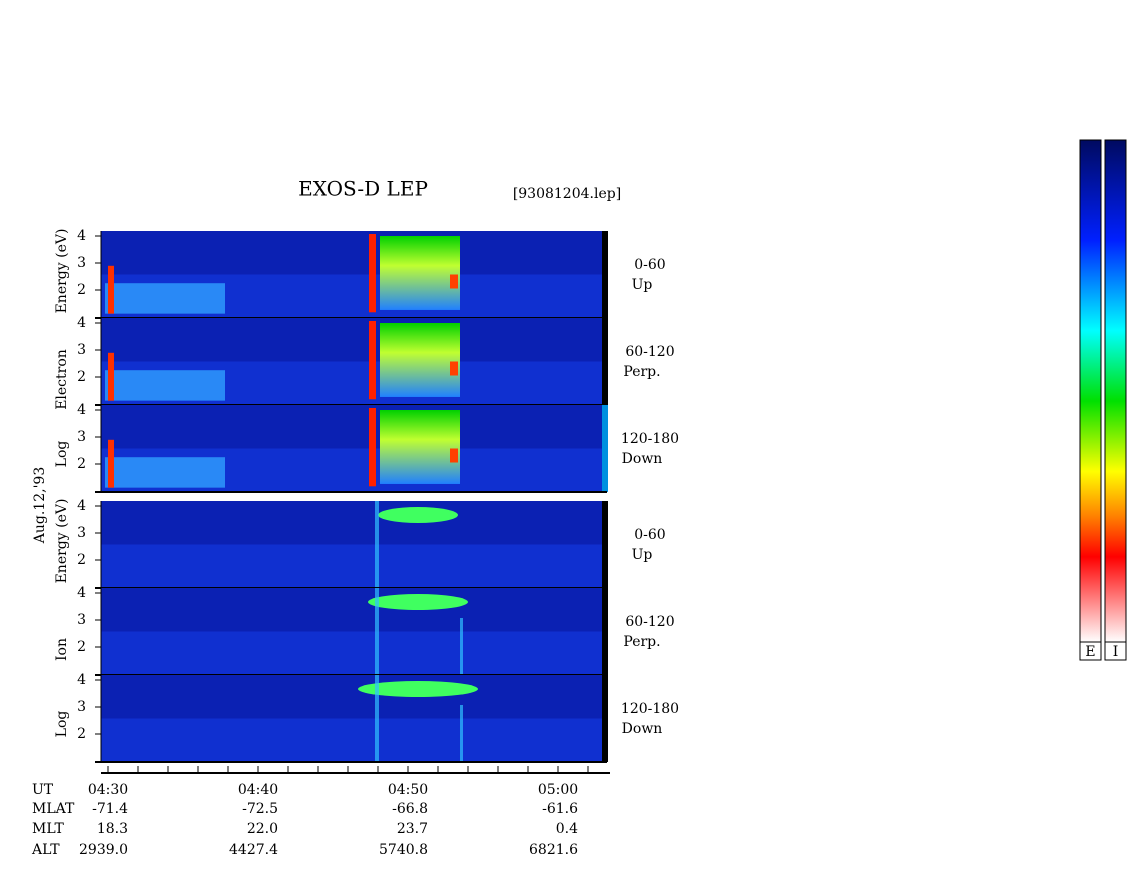 Image resolution: width=1130 pixels, height=879 pixels. I want to click on row-name: ALT, so click(45, 850).